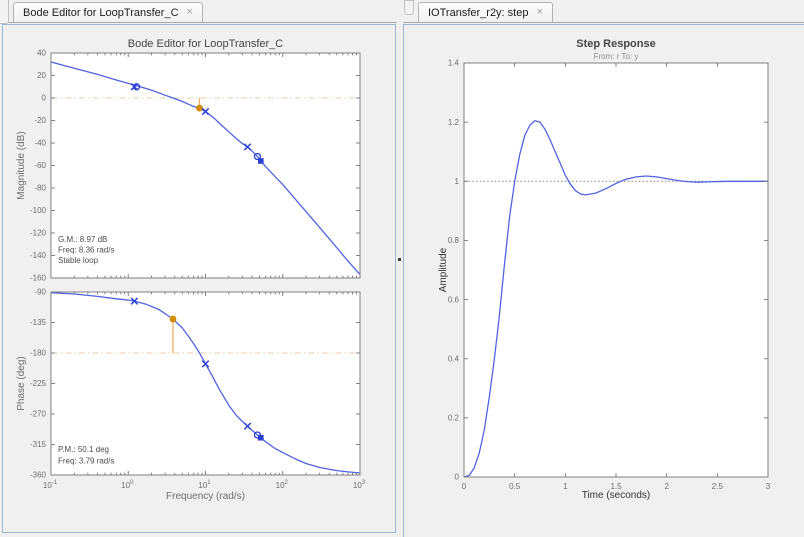 The width and height of the screenshot is (804, 537). I want to click on tick-label: 3, so click(768, 486).